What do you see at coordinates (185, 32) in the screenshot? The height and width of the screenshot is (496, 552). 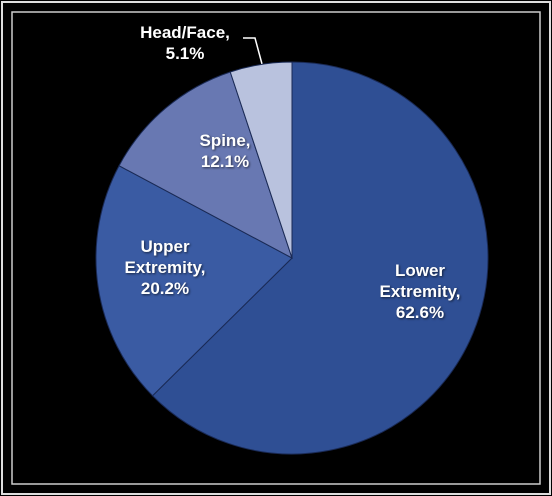 I see `slice-category-label: Head/Face,` at bounding box center [185, 32].